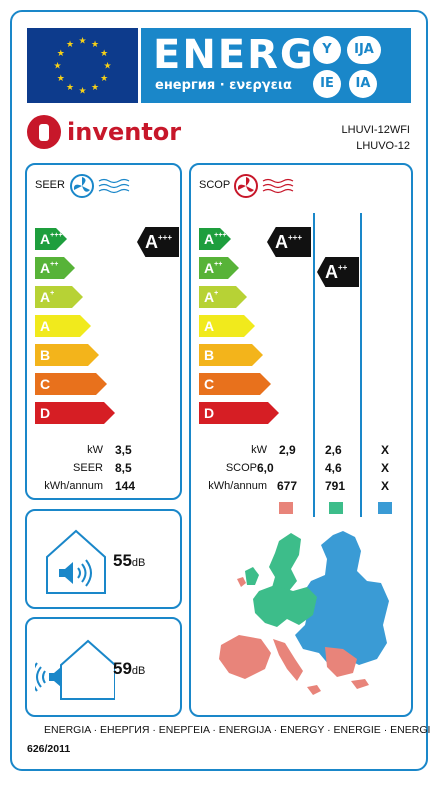 Image resolution: width=441 pixels, height=790 pixels. Describe the element at coordinates (75, 413) in the screenshot. I see `seer-class-bar: D` at that location.